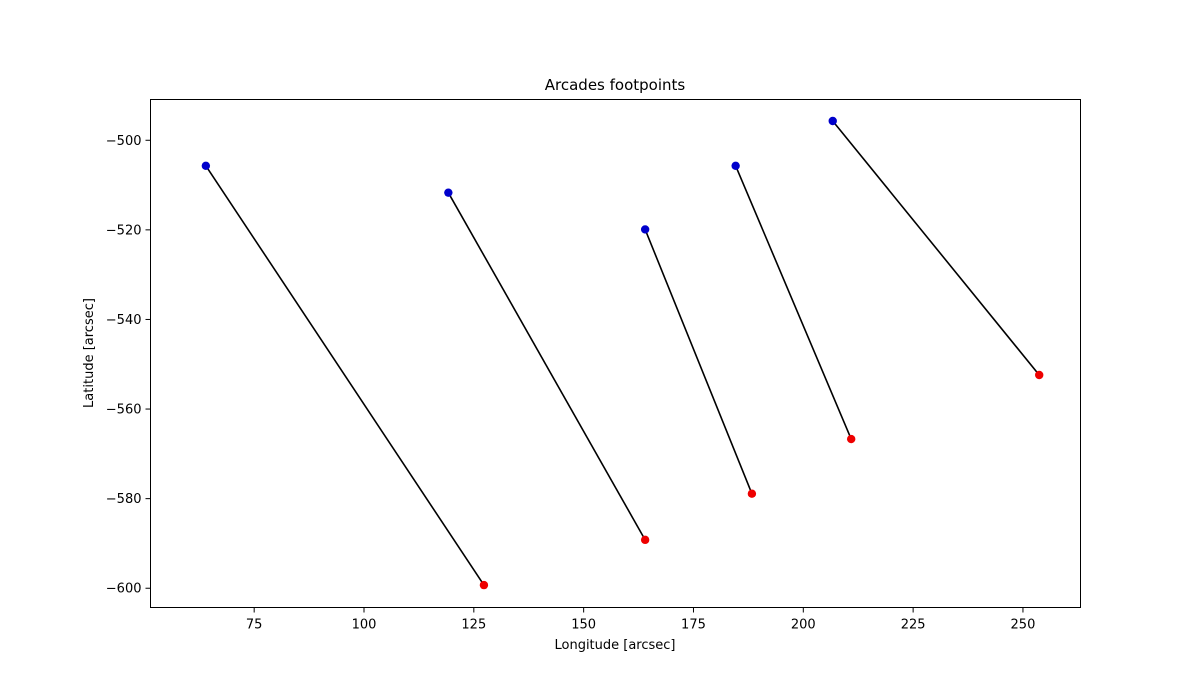 The image size is (1200, 700). What do you see at coordinates (641, 620) in the screenshot?
I see `x-axis-ticks: 75 100 125 150 175 200 225 250` at bounding box center [641, 620].